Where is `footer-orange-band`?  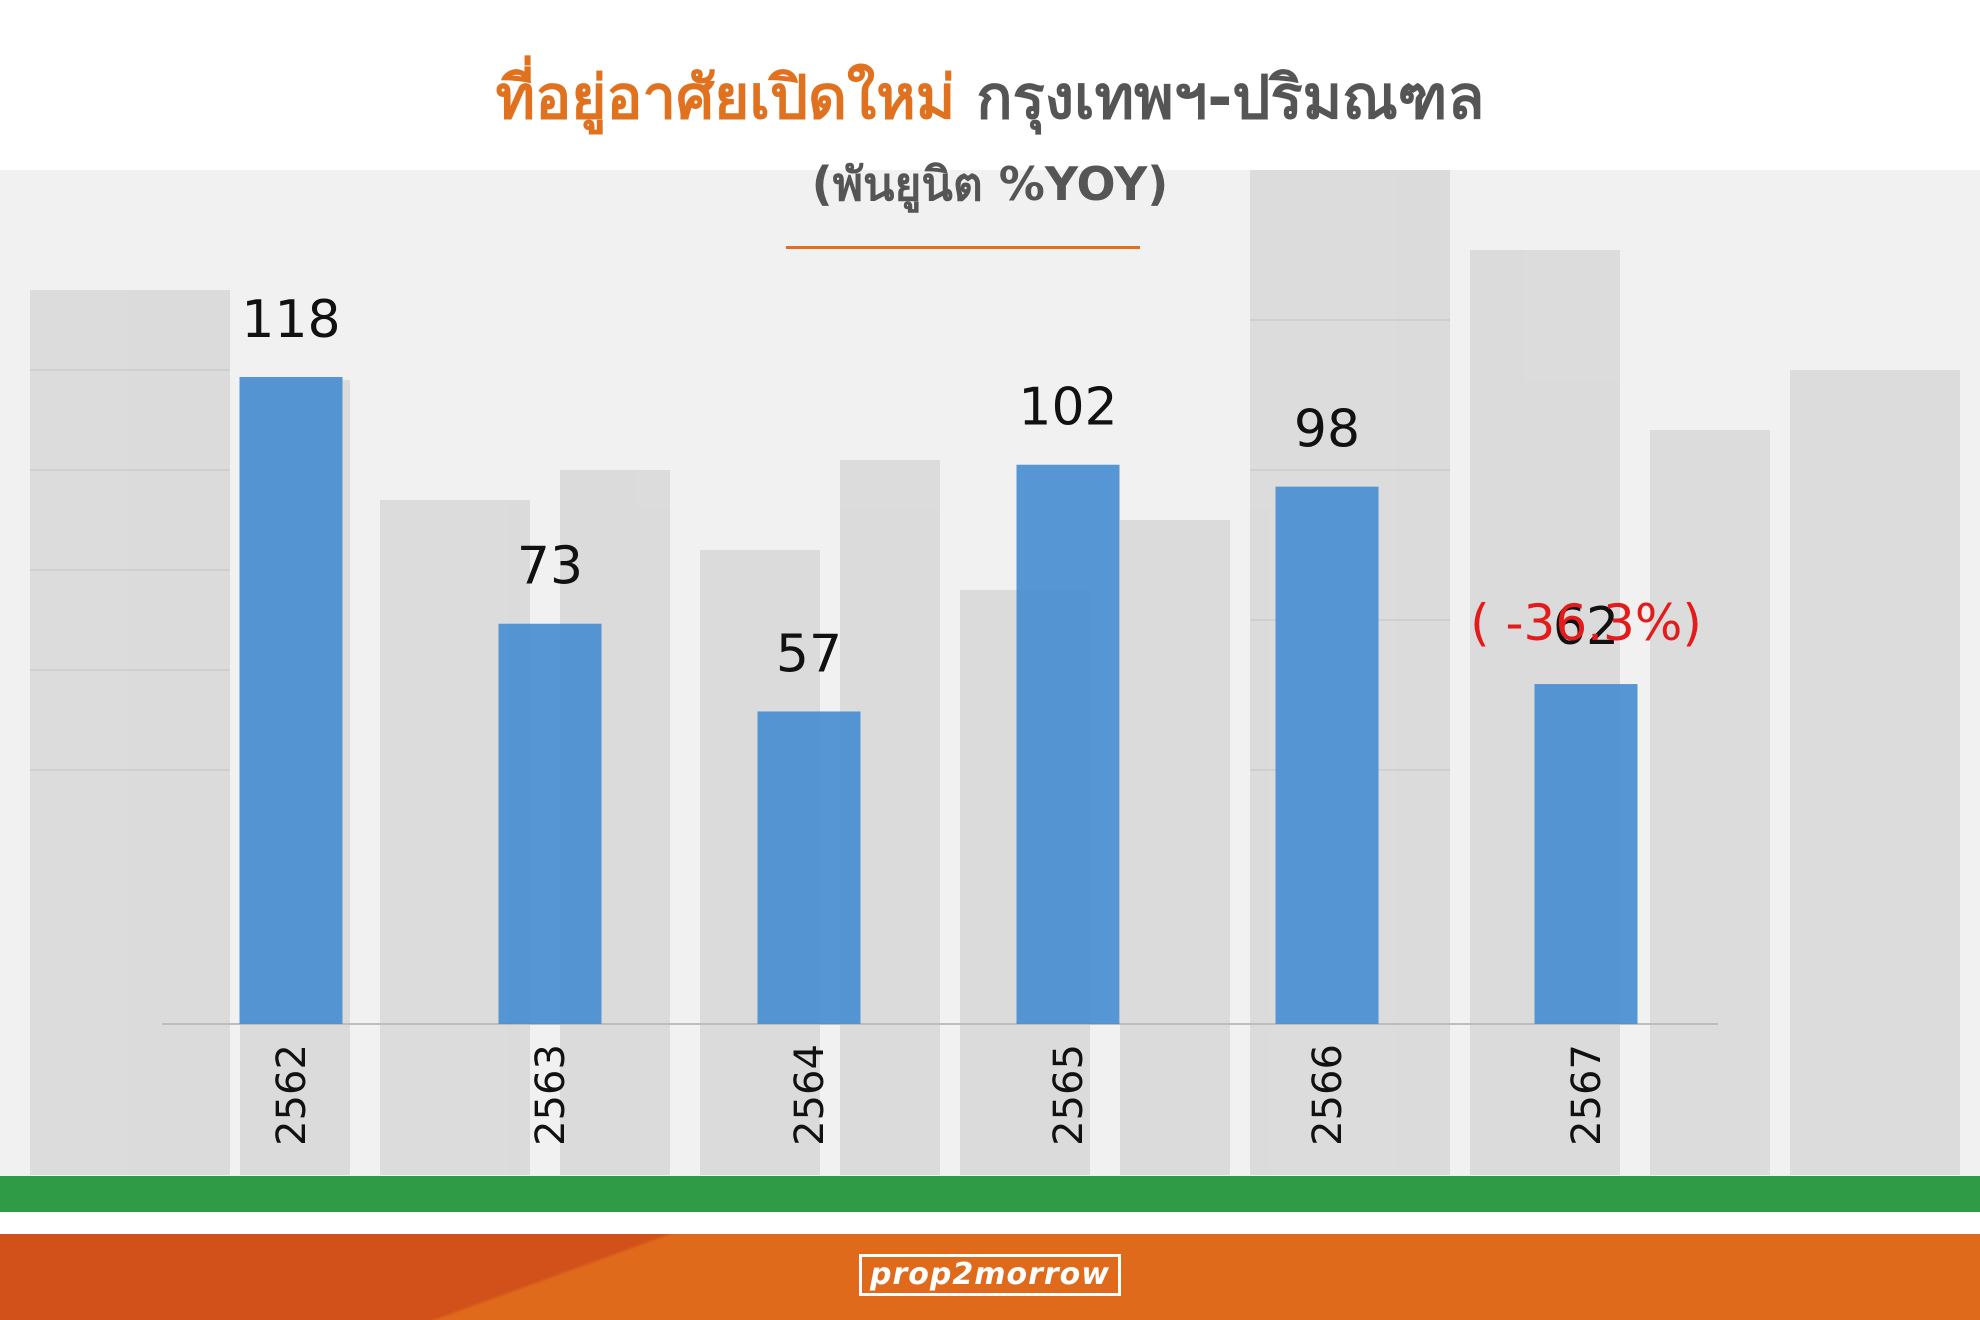
footer-orange-band is located at coordinates (990, 1277).